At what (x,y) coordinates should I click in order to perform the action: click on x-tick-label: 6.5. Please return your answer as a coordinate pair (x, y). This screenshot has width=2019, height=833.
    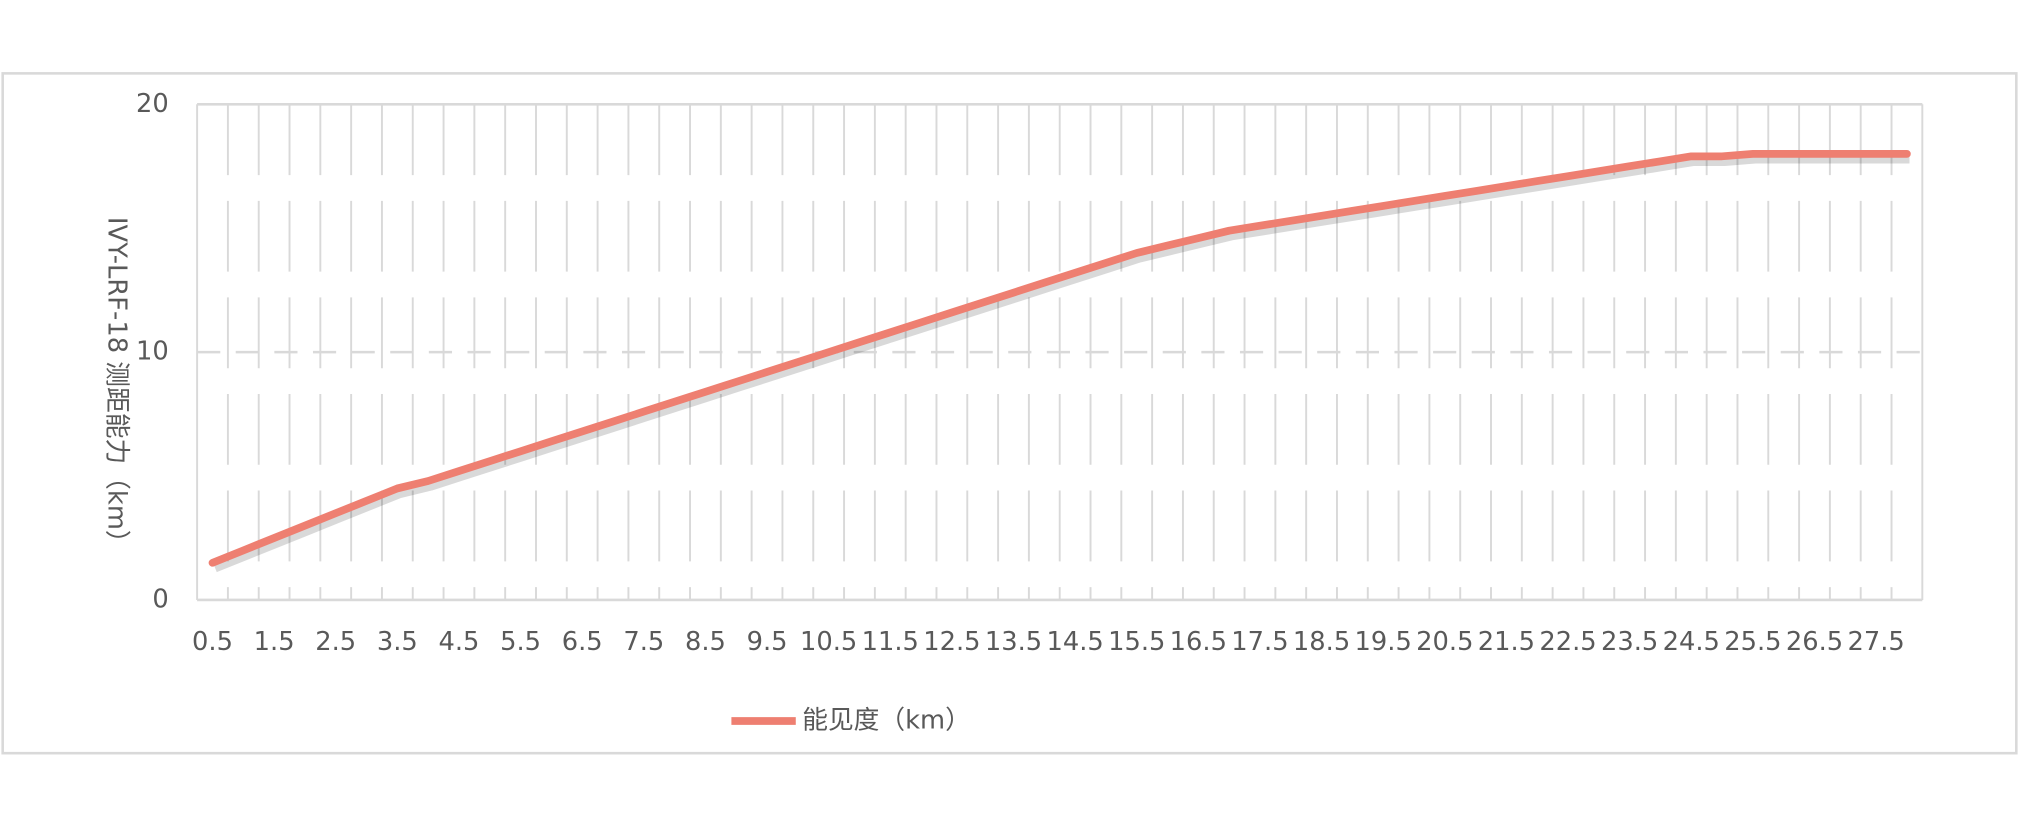
    Looking at the image, I should click on (582, 642).